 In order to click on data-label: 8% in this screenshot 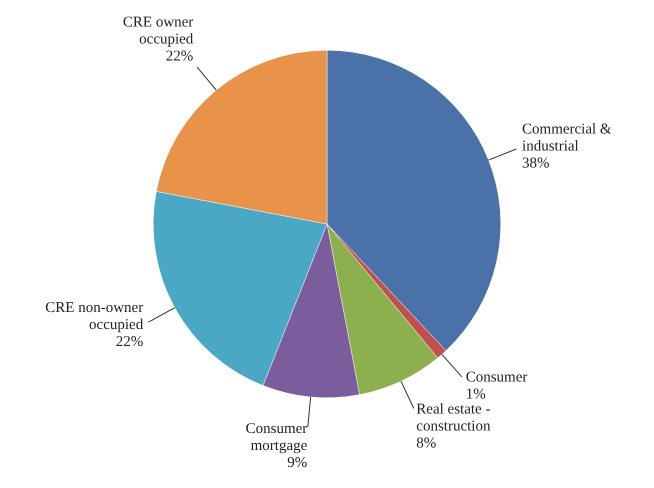, I will do `click(426, 444)`.